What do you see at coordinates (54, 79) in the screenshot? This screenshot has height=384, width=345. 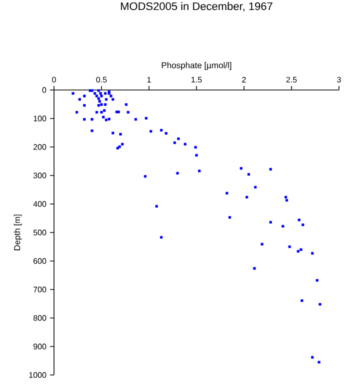 I see `x-tick-label: 0` at bounding box center [54, 79].